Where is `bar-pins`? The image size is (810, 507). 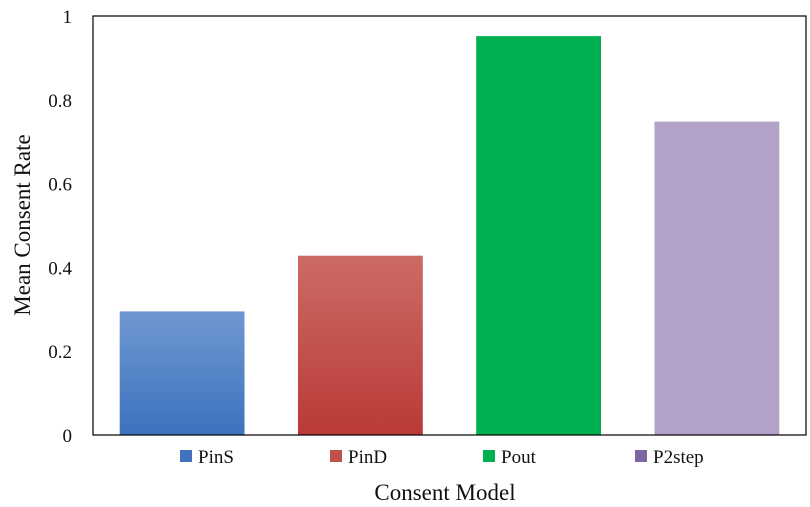 bar-pins is located at coordinates (182, 373).